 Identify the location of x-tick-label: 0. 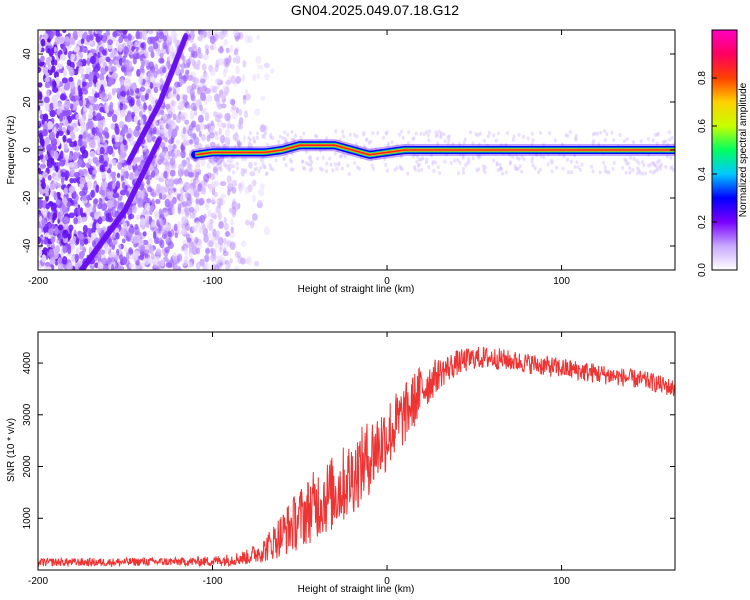
(387, 281).